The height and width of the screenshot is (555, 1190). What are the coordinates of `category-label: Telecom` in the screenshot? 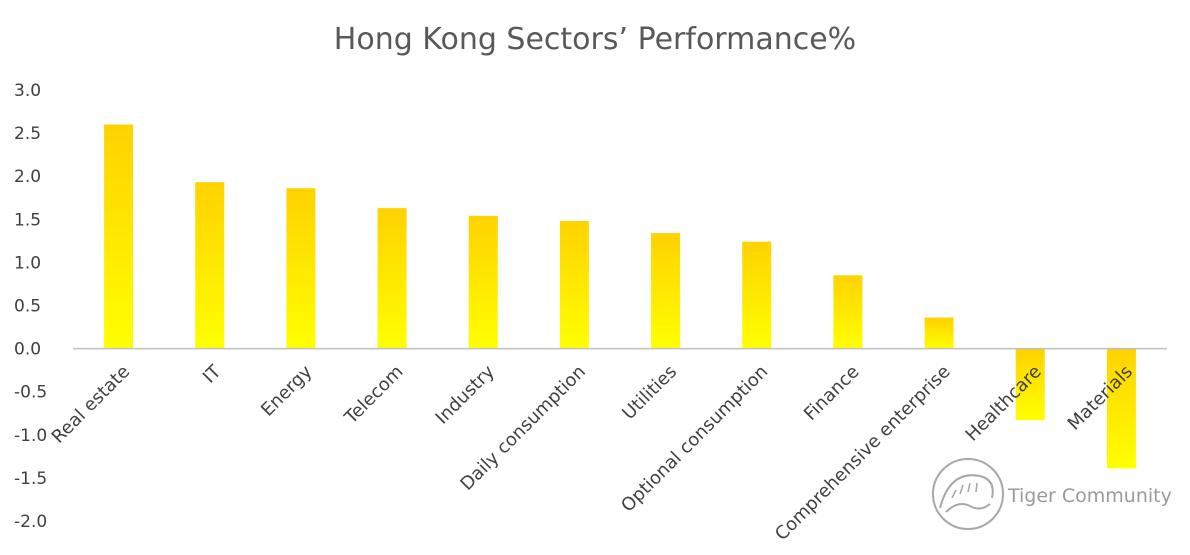 It's located at (374, 395).